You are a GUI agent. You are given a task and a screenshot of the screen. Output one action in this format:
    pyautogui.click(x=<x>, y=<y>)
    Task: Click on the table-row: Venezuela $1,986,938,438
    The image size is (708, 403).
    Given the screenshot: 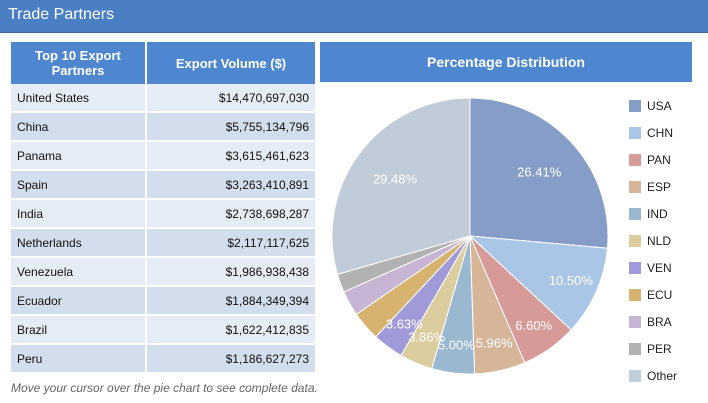 What is the action you would take?
    pyautogui.click(x=164, y=272)
    